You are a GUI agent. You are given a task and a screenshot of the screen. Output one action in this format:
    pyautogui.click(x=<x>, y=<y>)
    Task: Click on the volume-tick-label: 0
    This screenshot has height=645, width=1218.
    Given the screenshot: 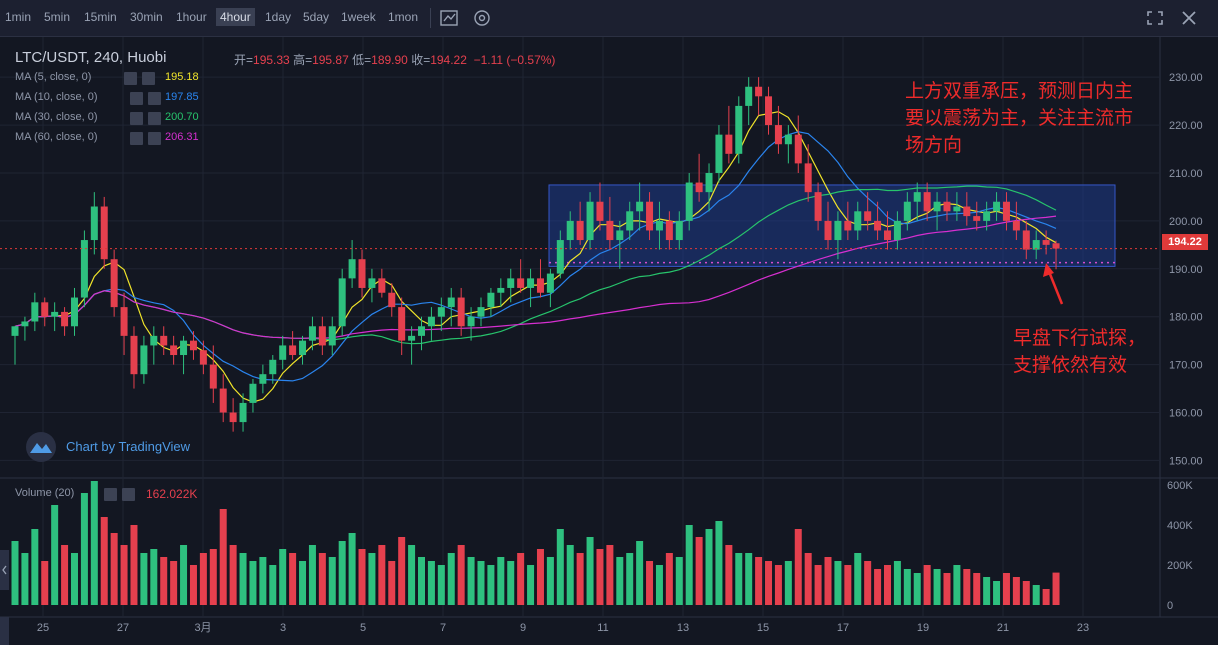 What is the action you would take?
    pyautogui.click(x=1170, y=606)
    